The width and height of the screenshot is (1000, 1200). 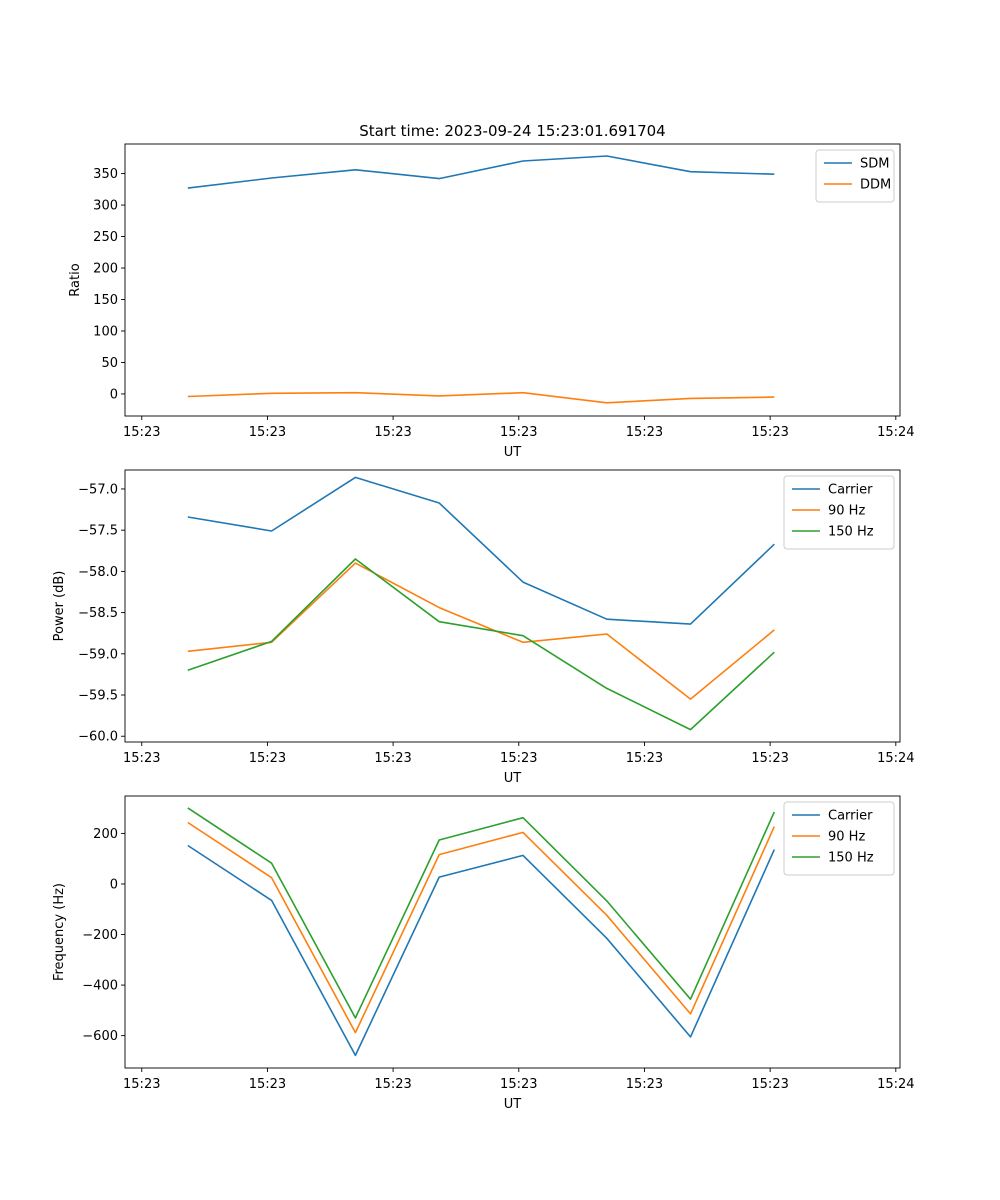 What do you see at coordinates (105, 206) in the screenshot?
I see `y-tick-label: 300` at bounding box center [105, 206].